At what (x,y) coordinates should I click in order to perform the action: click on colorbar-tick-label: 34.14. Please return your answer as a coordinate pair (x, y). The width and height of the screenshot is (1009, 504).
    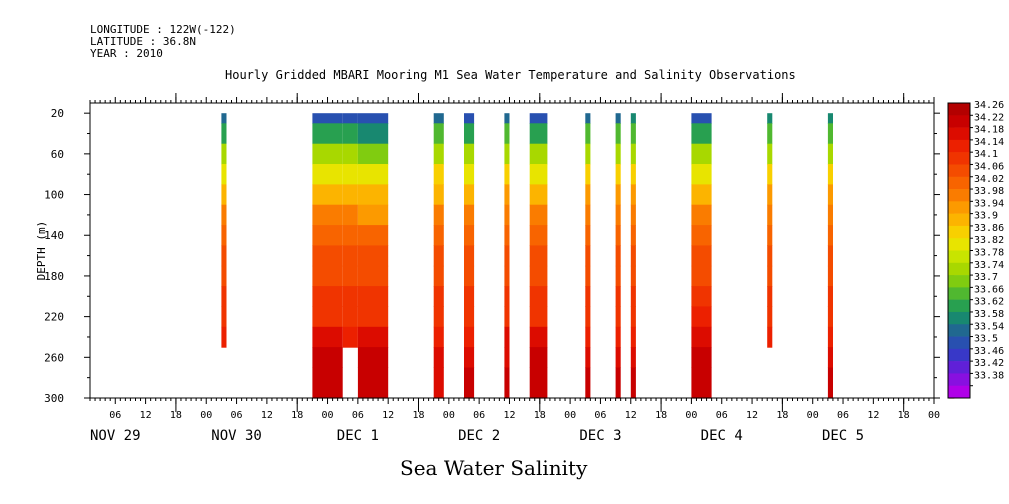
    Looking at the image, I should click on (989, 142).